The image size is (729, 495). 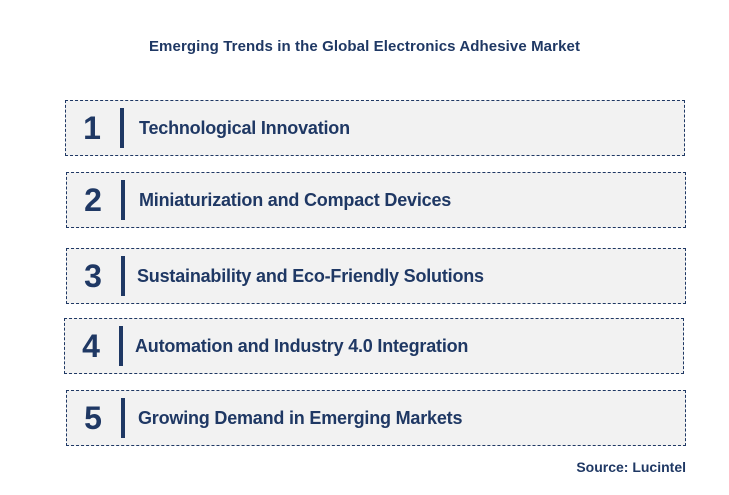 I want to click on trend-item-1: 1 Technological Innovation, so click(x=375, y=128).